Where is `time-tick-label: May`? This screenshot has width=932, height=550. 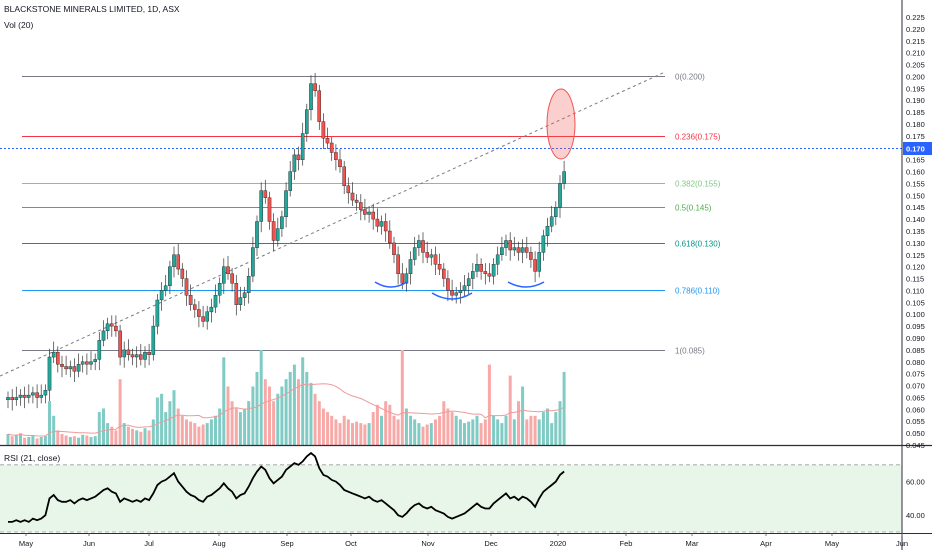
time-tick-label: May is located at coordinates (26, 543).